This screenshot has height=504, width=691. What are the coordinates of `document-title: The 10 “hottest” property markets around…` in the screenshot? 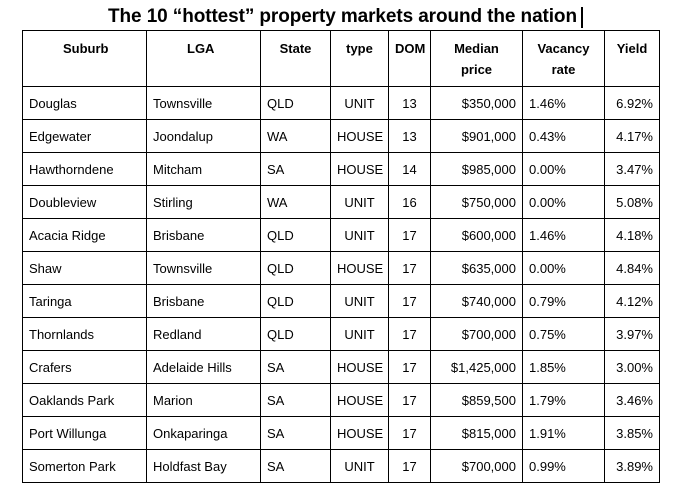 It's located at (345, 17).